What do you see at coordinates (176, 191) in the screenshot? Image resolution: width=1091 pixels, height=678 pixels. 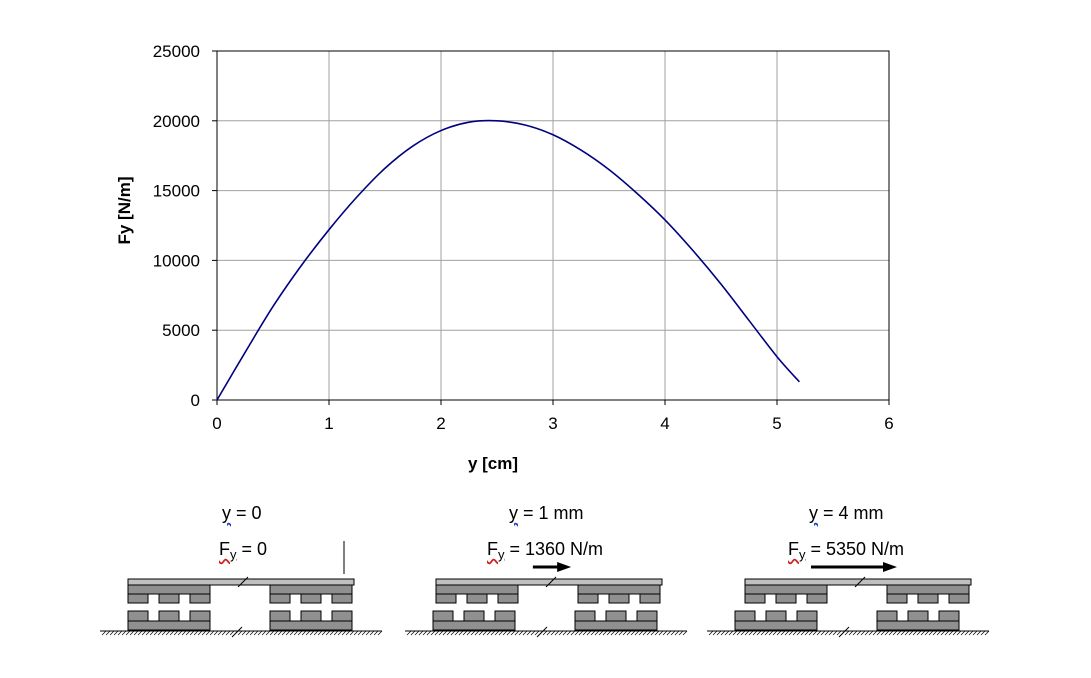 I see `y-tick-label: 15000` at bounding box center [176, 191].